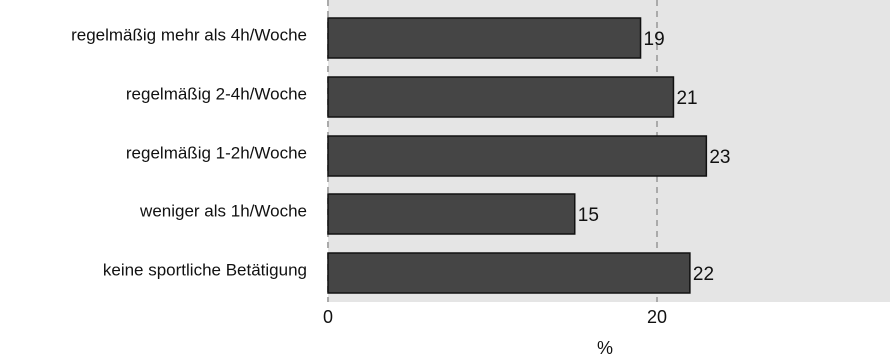  Describe the element at coordinates (657, 317) in the screenshot. I see `x-tick-label-20: 20` at that location.